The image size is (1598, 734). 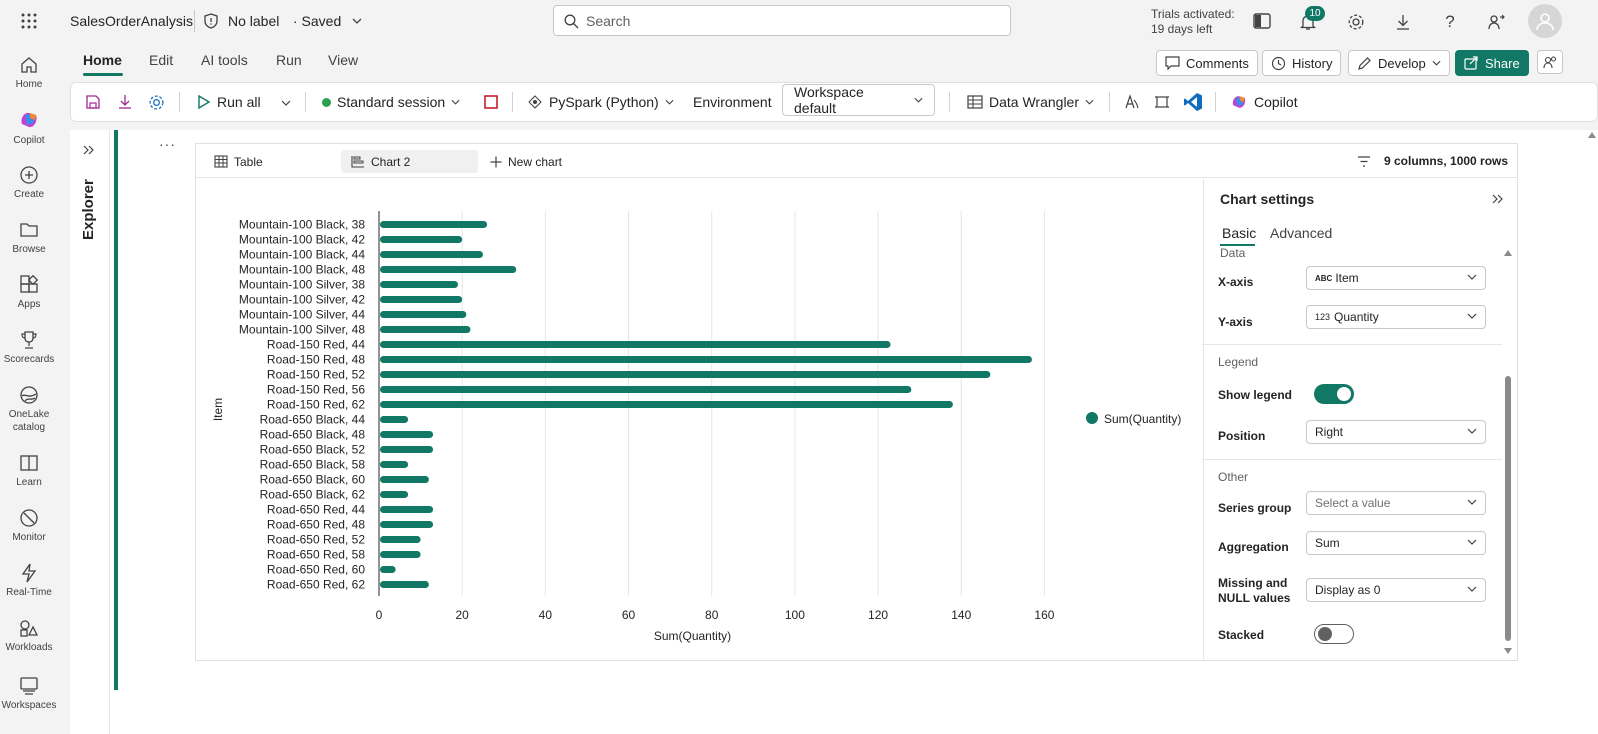 I want to click on rail-item-onelake: OneLake catalog, so click(x=29, y=408).